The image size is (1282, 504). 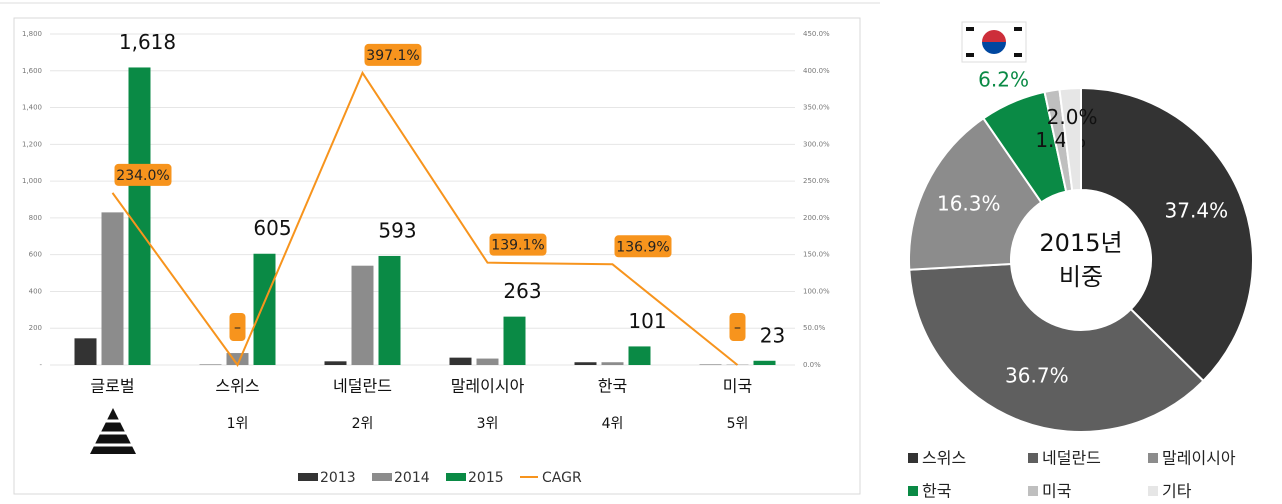 I want to click on y2-tick-label: 0.0%, so click(x=812, y=365).